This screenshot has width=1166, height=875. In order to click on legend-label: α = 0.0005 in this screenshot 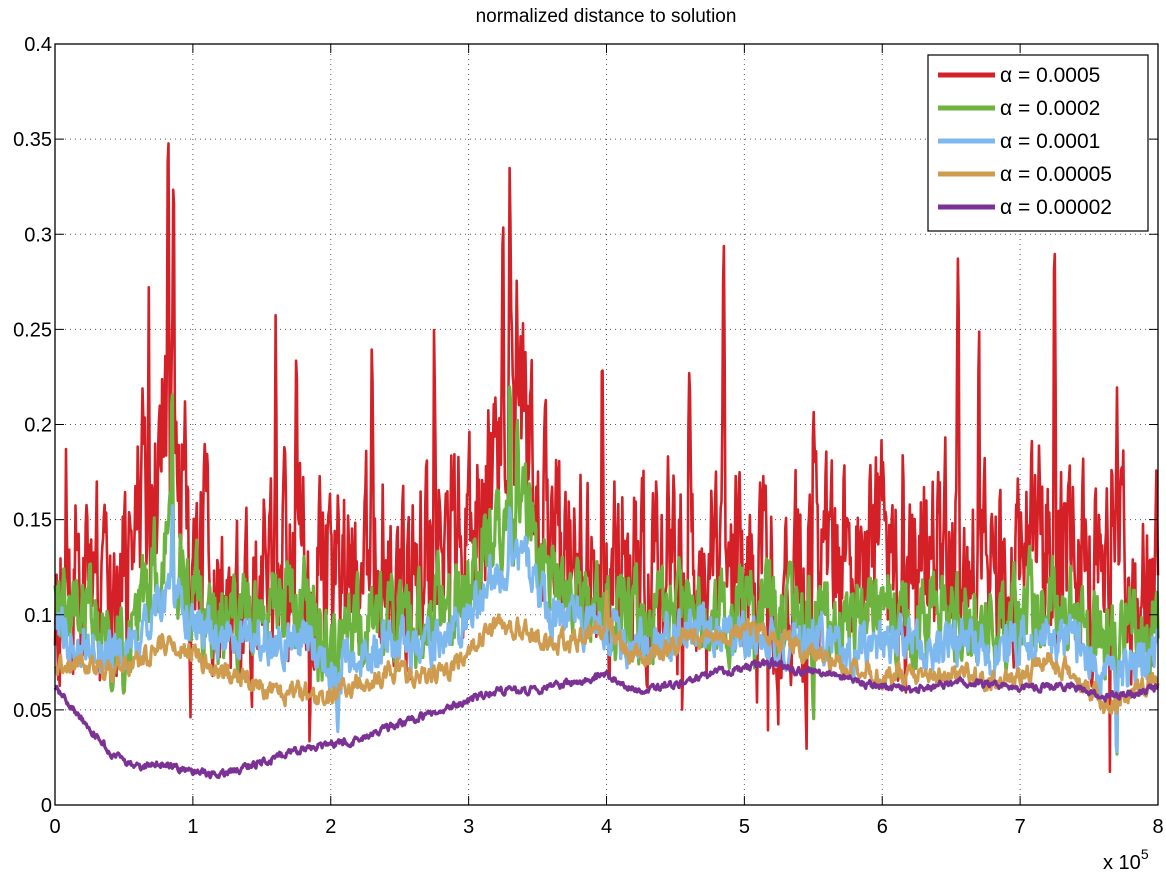, I will do `click(1050, 75)`.